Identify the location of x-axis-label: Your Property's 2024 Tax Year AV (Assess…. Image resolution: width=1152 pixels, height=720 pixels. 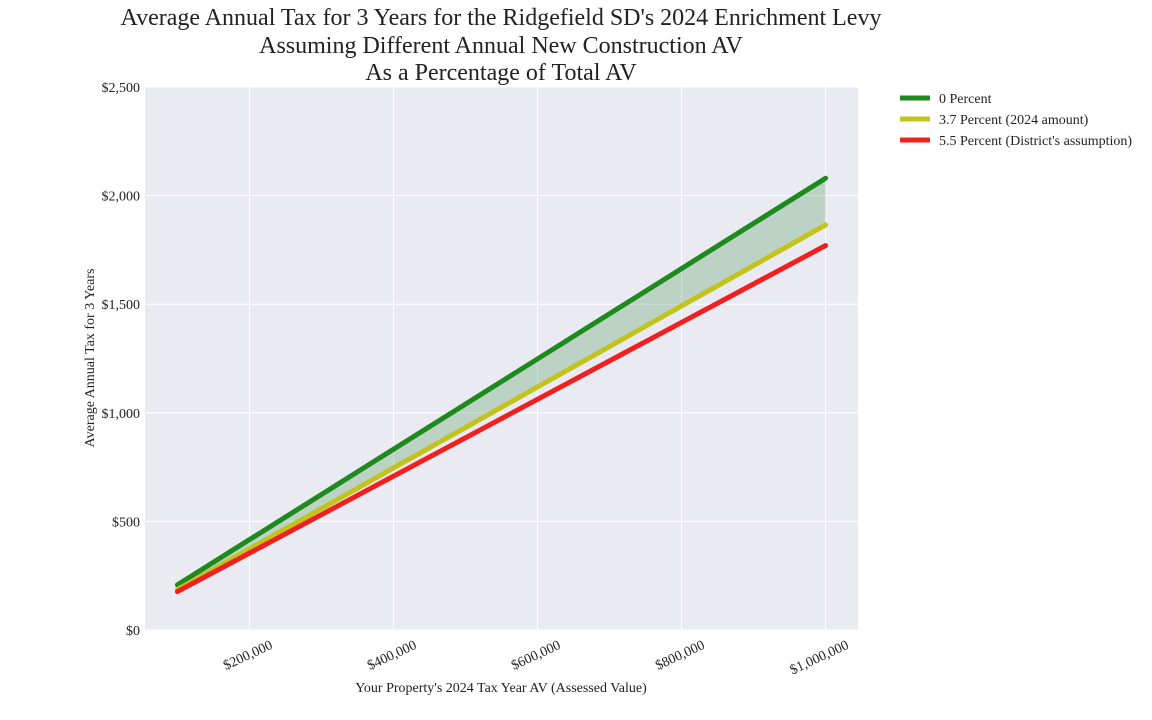
(501, 688).